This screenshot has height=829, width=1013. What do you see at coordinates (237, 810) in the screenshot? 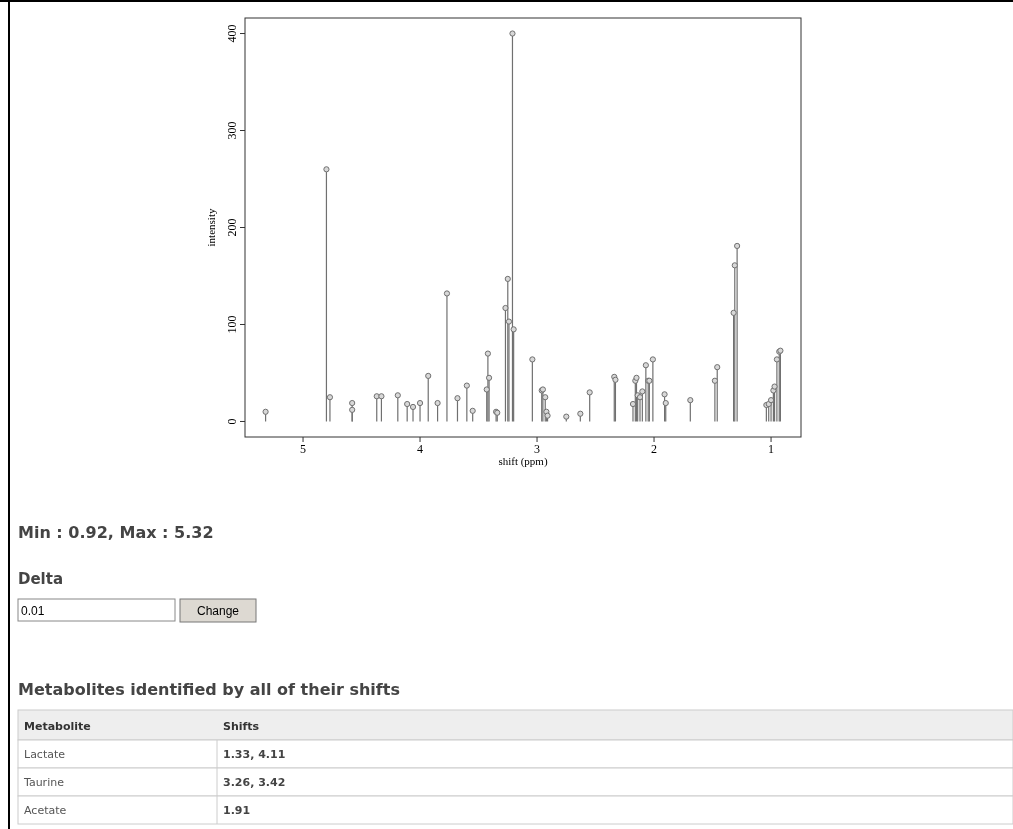
I see `text: 1.91` at bounding box center [237, 810].